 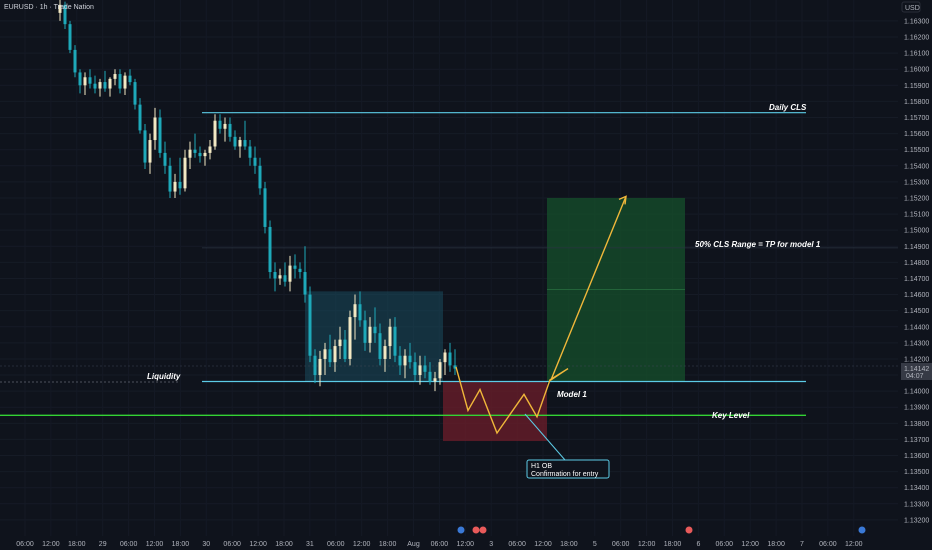 What do you see at coordinates (916, 359) in the screenshot?
I see `price-tick: 1.14200` at bounding box center [916, 359].